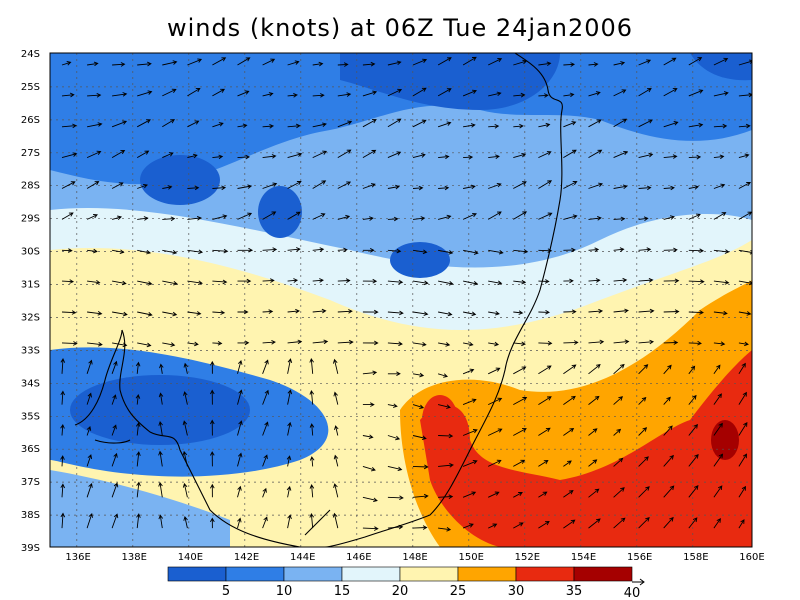  Describe the element at coordinates (30, 153) in the screenshot. I see `lat-tick-label: 27S` at that location.